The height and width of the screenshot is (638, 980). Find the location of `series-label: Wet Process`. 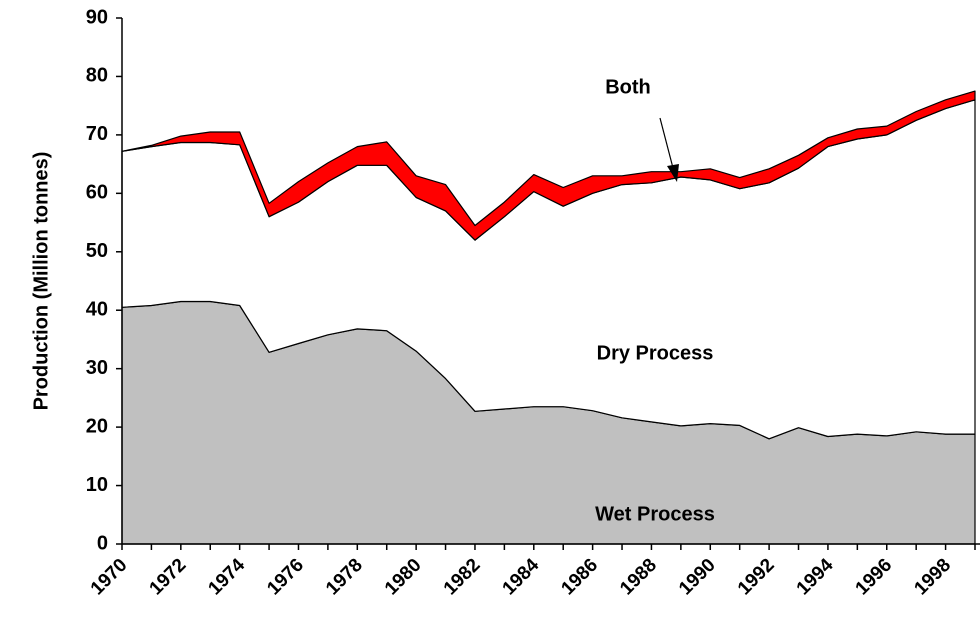

series-label: Wet Process is located at coordinates (655, 514).